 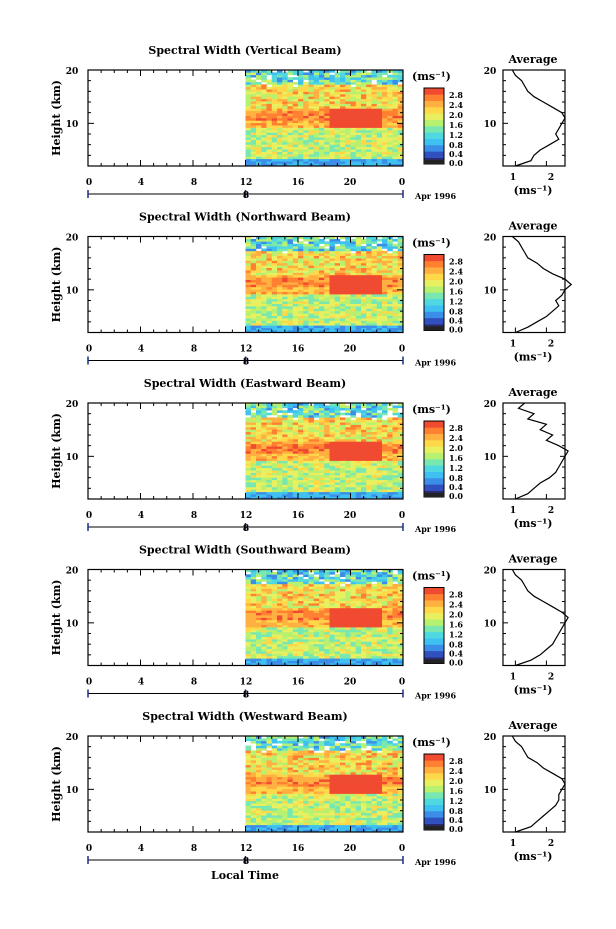 I want to click on x-tick-label: 8, so click(x=194, y=516).